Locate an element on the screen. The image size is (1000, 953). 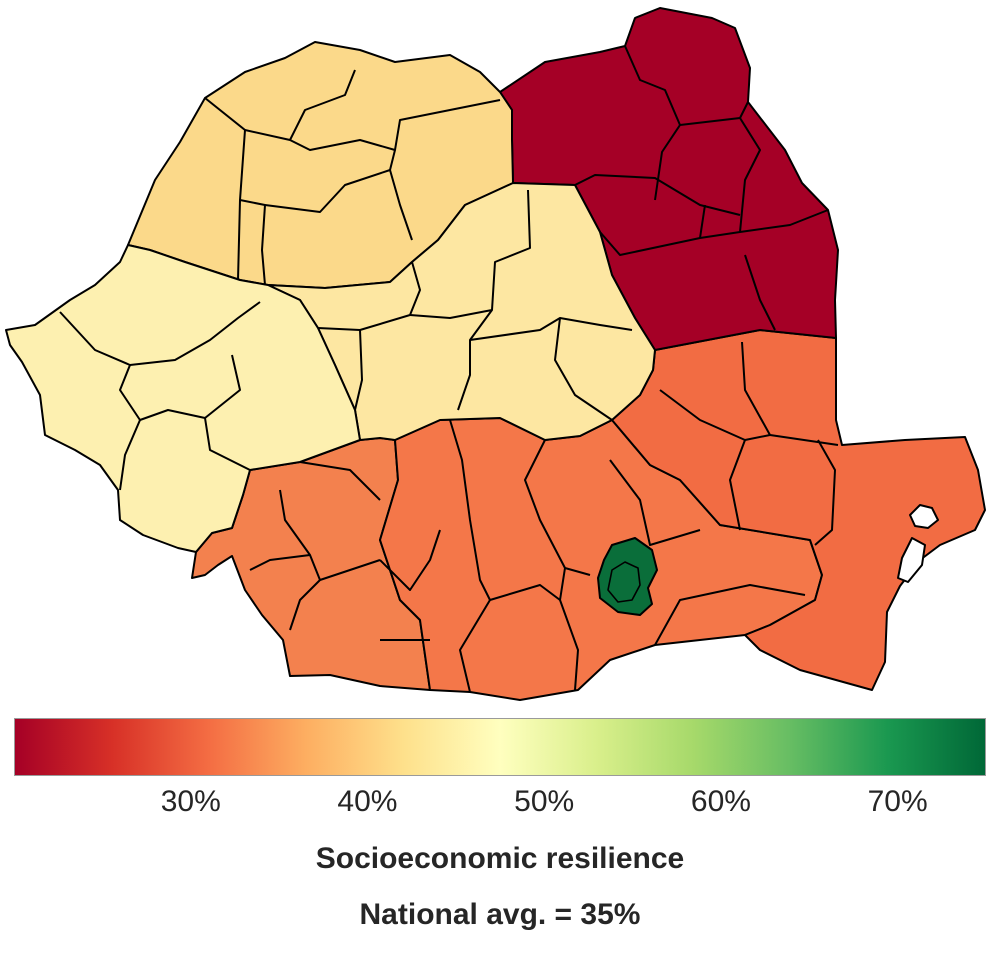
colorbar-gradient is located at coordinates (500, 747).